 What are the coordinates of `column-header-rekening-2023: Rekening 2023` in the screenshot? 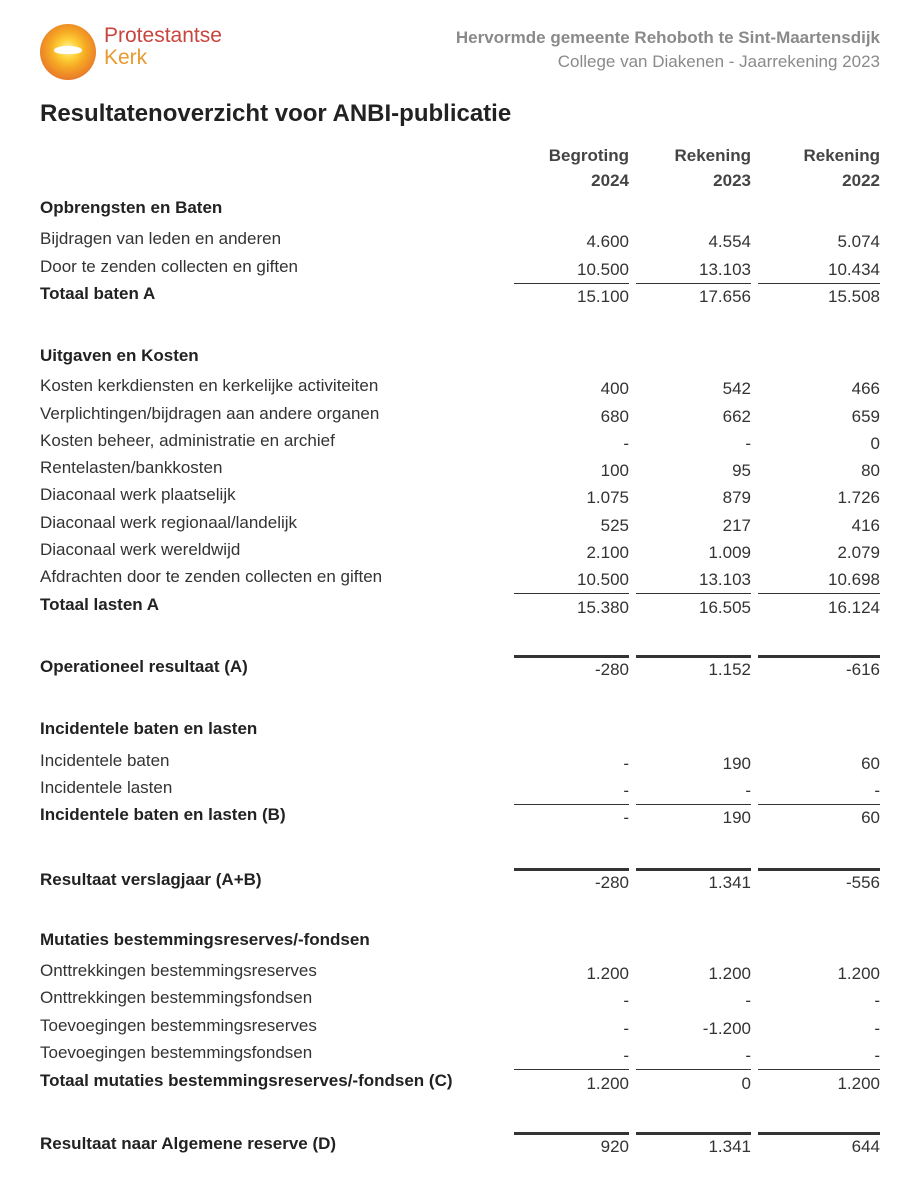 It's located at (686, 168).